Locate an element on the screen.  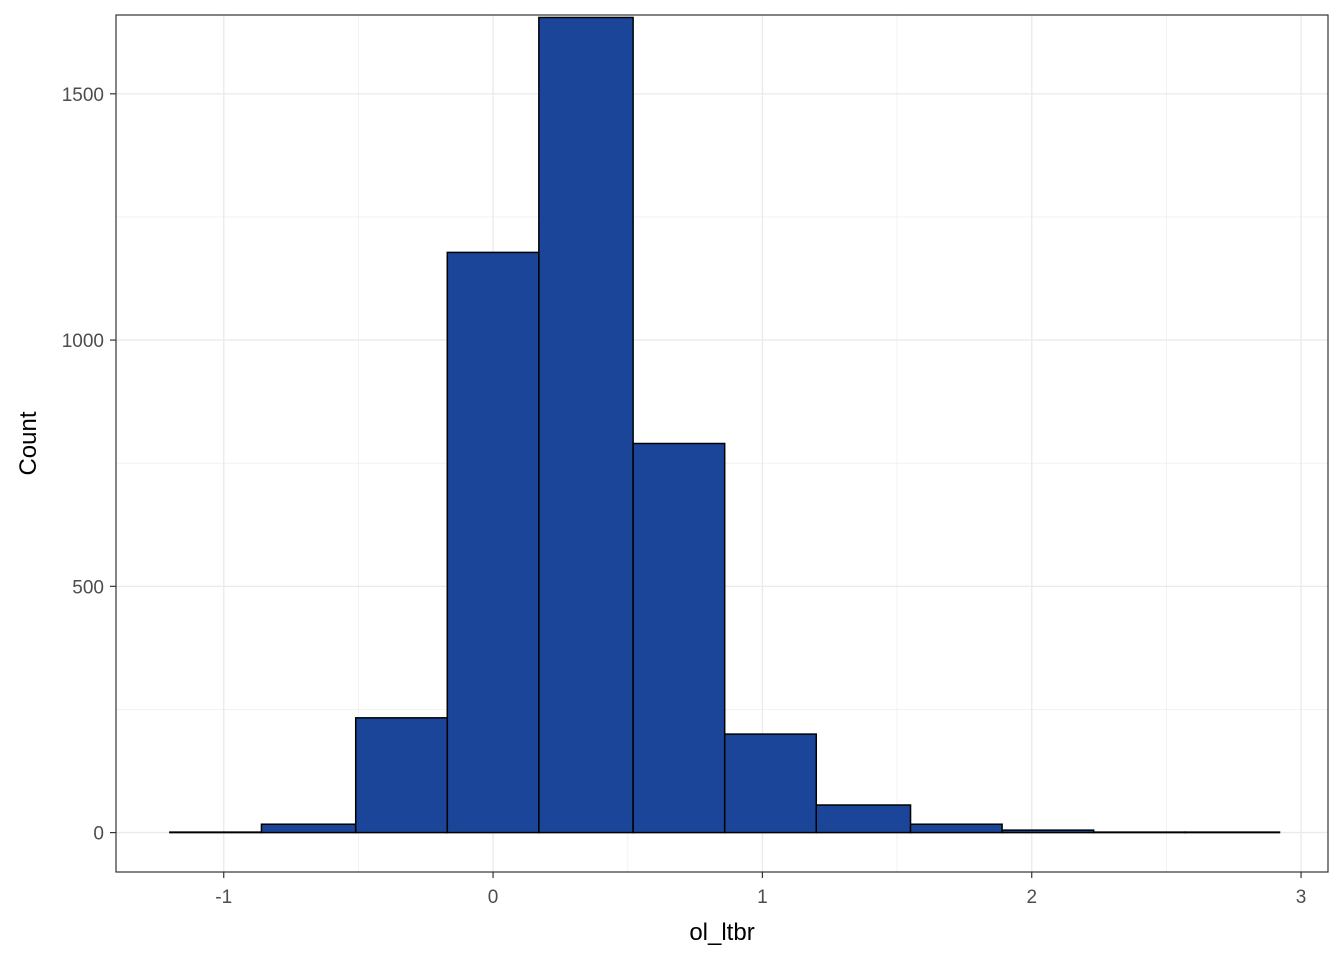
y-tick-label: 0 is located at coordinates (98, 834).